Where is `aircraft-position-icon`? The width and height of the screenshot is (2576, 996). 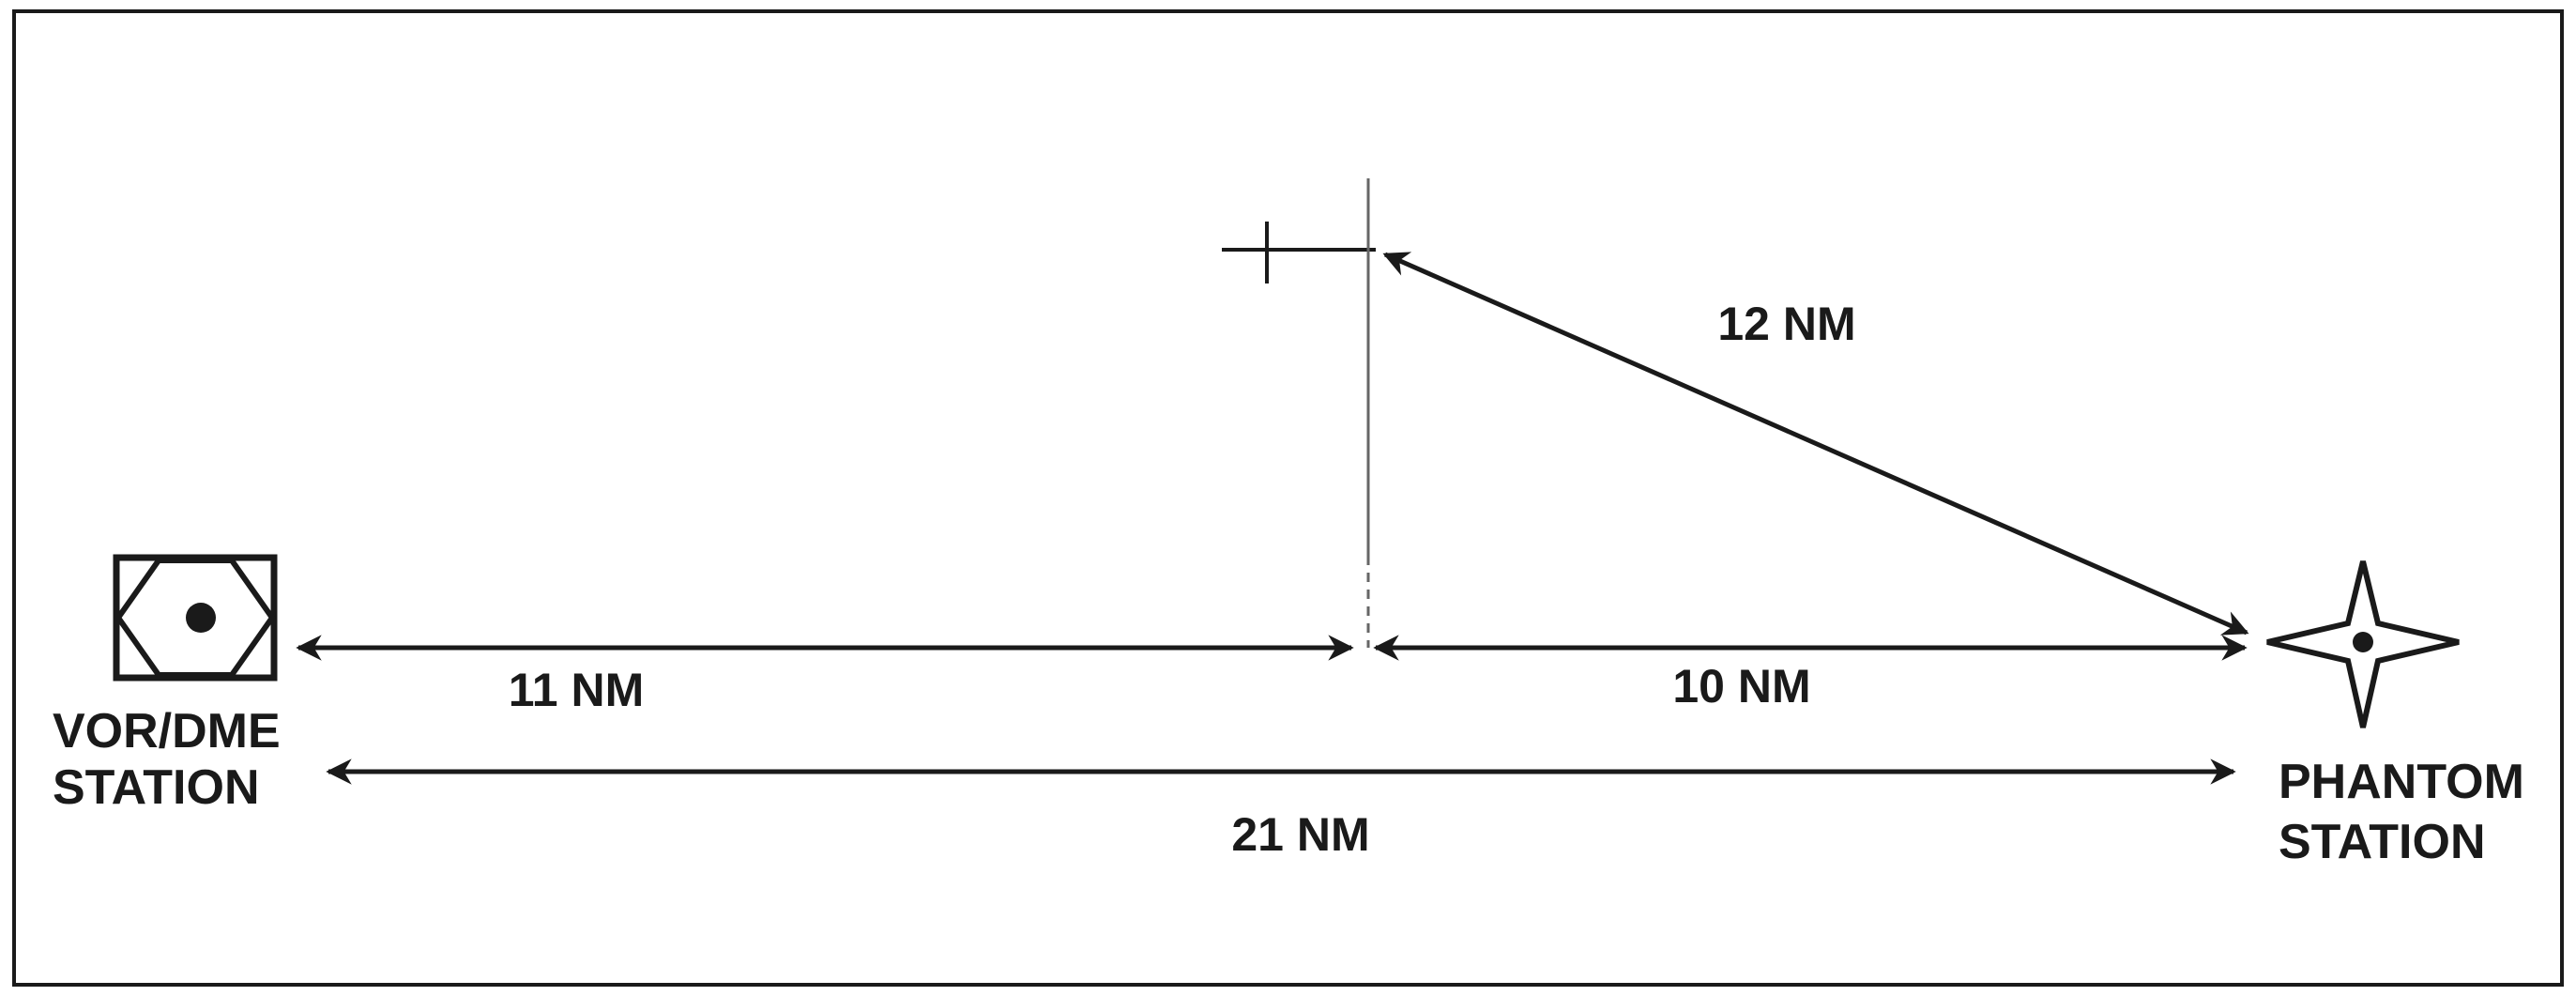 aircraft-position-icon is located at coordinates (1299, 252).